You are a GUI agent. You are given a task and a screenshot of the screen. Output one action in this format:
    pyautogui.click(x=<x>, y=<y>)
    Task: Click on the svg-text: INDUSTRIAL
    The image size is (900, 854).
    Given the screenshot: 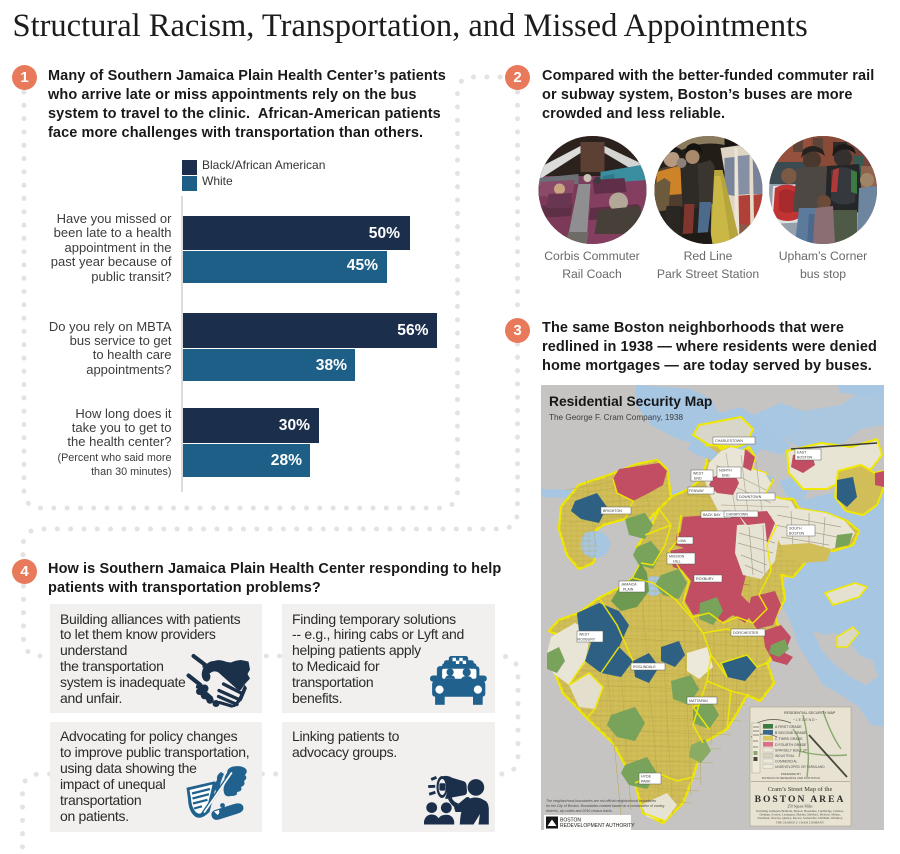 What is the action you would take?
    pyautogui.click(x=785, y=756)
    